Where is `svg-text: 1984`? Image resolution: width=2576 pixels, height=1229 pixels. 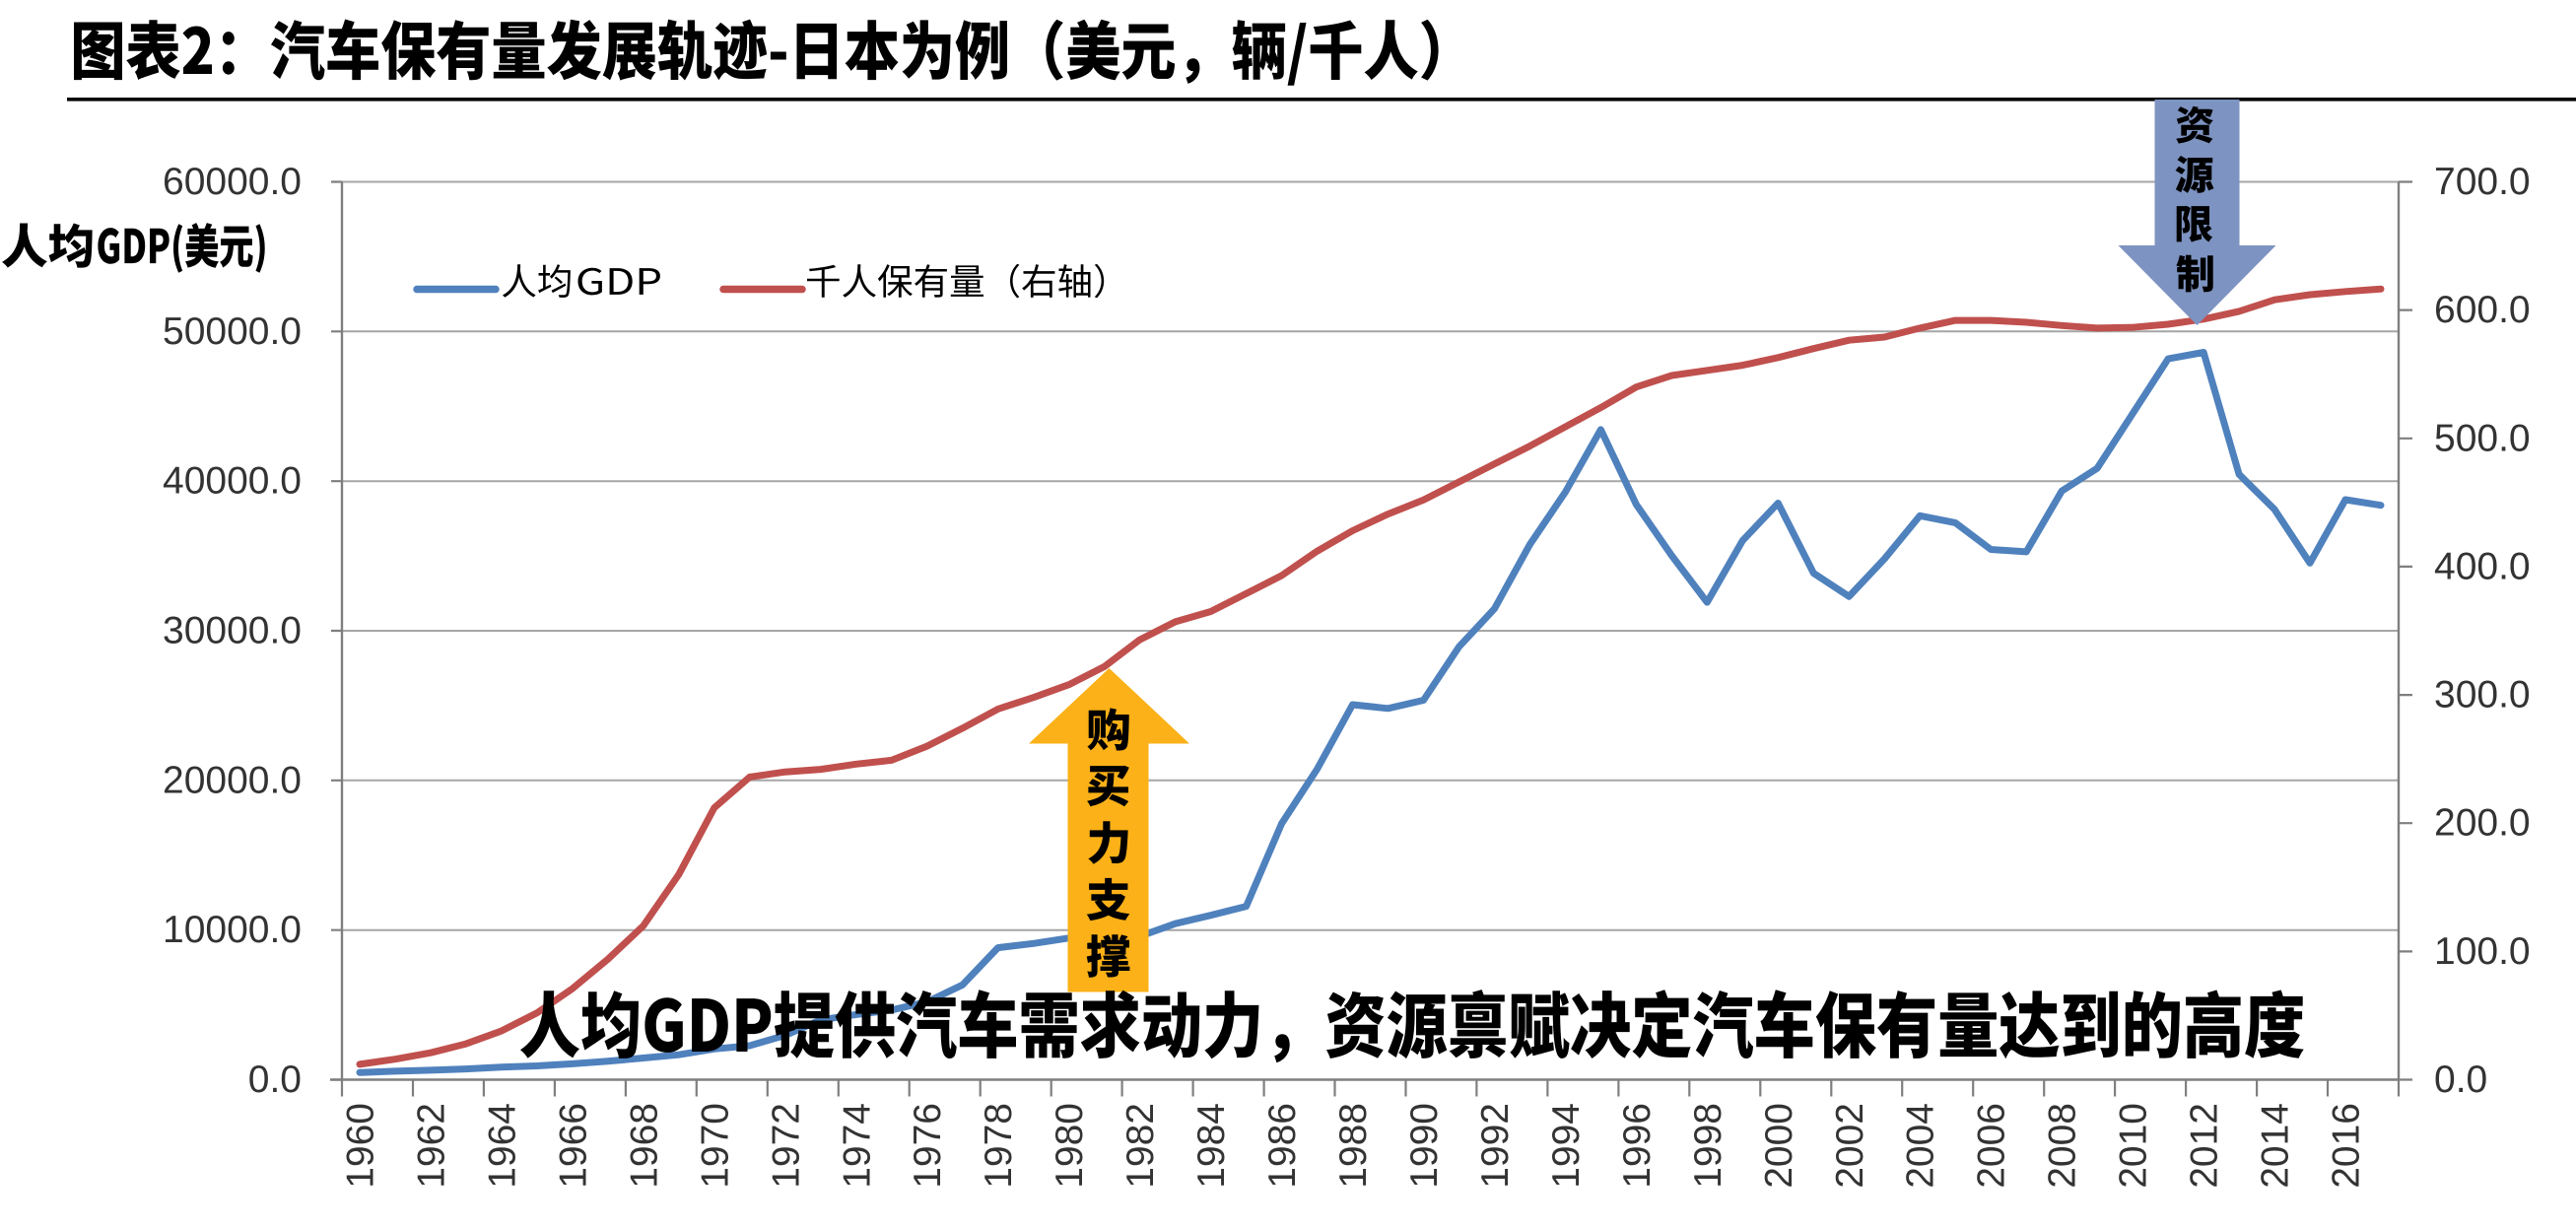 svg-text: 1984 is located at coordinates (1211, 1146).